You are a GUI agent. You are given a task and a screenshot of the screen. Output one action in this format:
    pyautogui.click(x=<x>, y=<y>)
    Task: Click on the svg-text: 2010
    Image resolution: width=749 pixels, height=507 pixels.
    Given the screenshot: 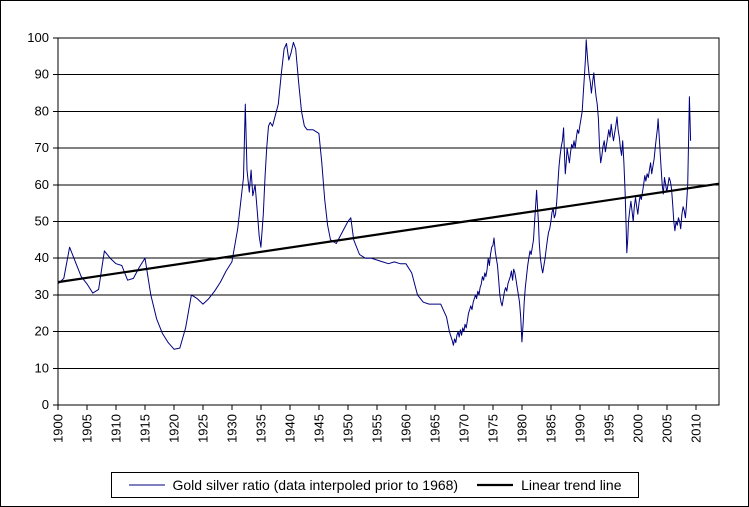 What is the action you would take?
    pyautogui.click(x=695, y=428)
    